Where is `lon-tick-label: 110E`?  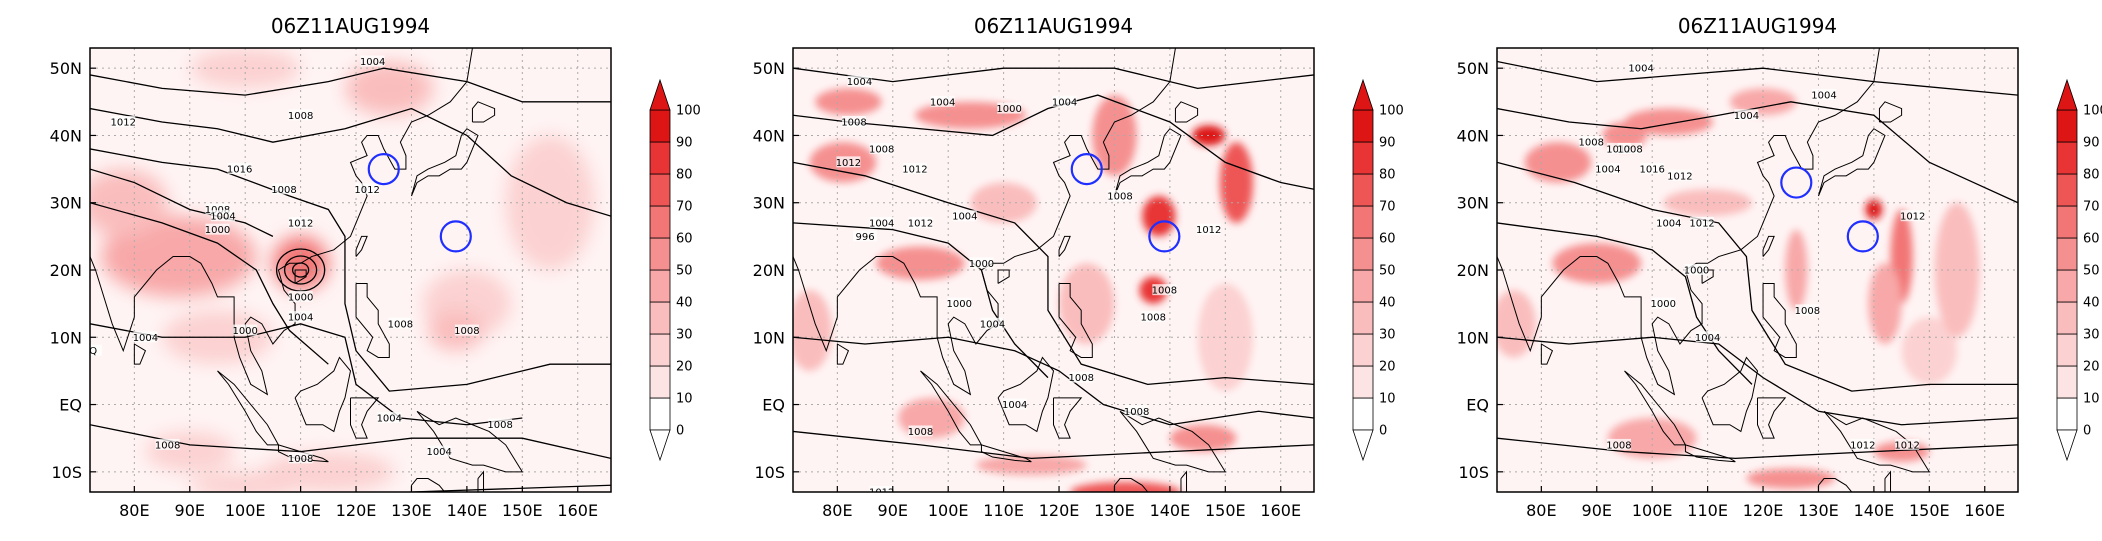
lon-tick-label: 110E is located at coordinates (1707, 510).